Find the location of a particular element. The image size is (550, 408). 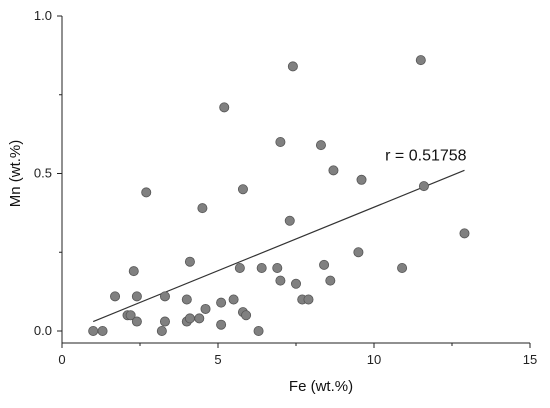

correlation-annotation: r = 0.51758 is located at coordinates (426, 156).